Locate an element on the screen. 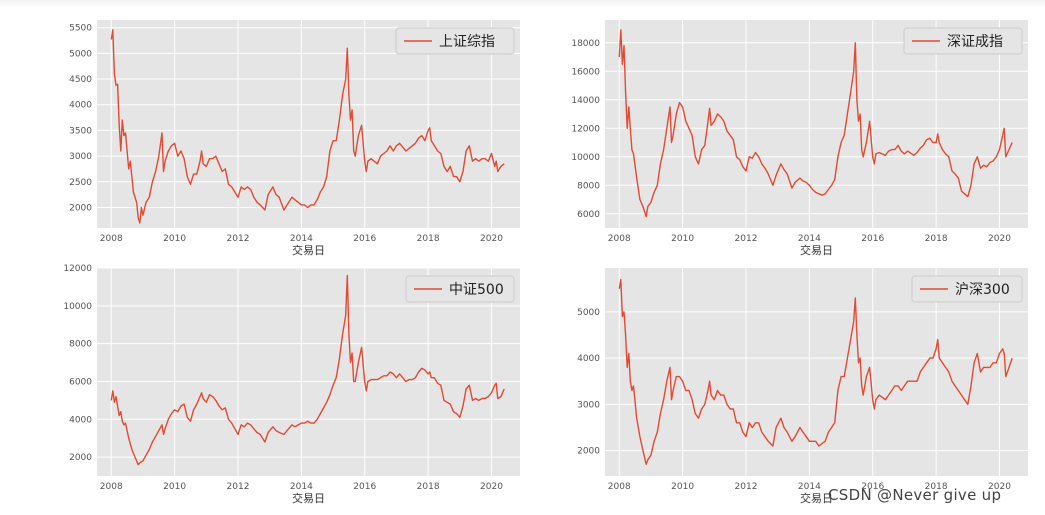 The width and height of the screenshot is (1045, 515). y-tick-label: 5500 is located at coordinates (80, 29).